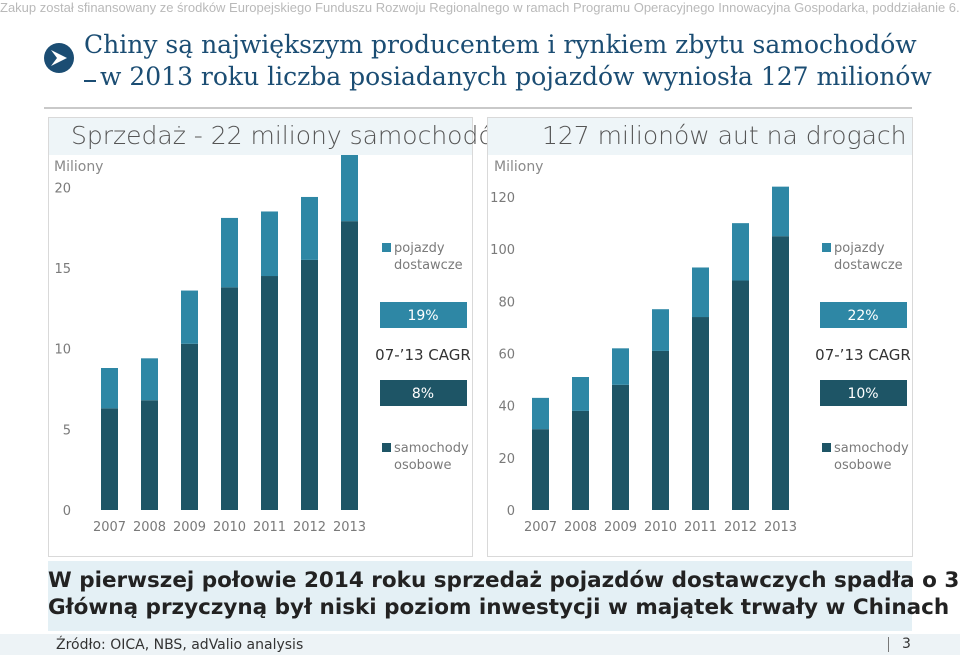 The height and width of the screenshot is (655, 960). I want to click on cagr-value-dostawcze: 22%, so click(862, 316).